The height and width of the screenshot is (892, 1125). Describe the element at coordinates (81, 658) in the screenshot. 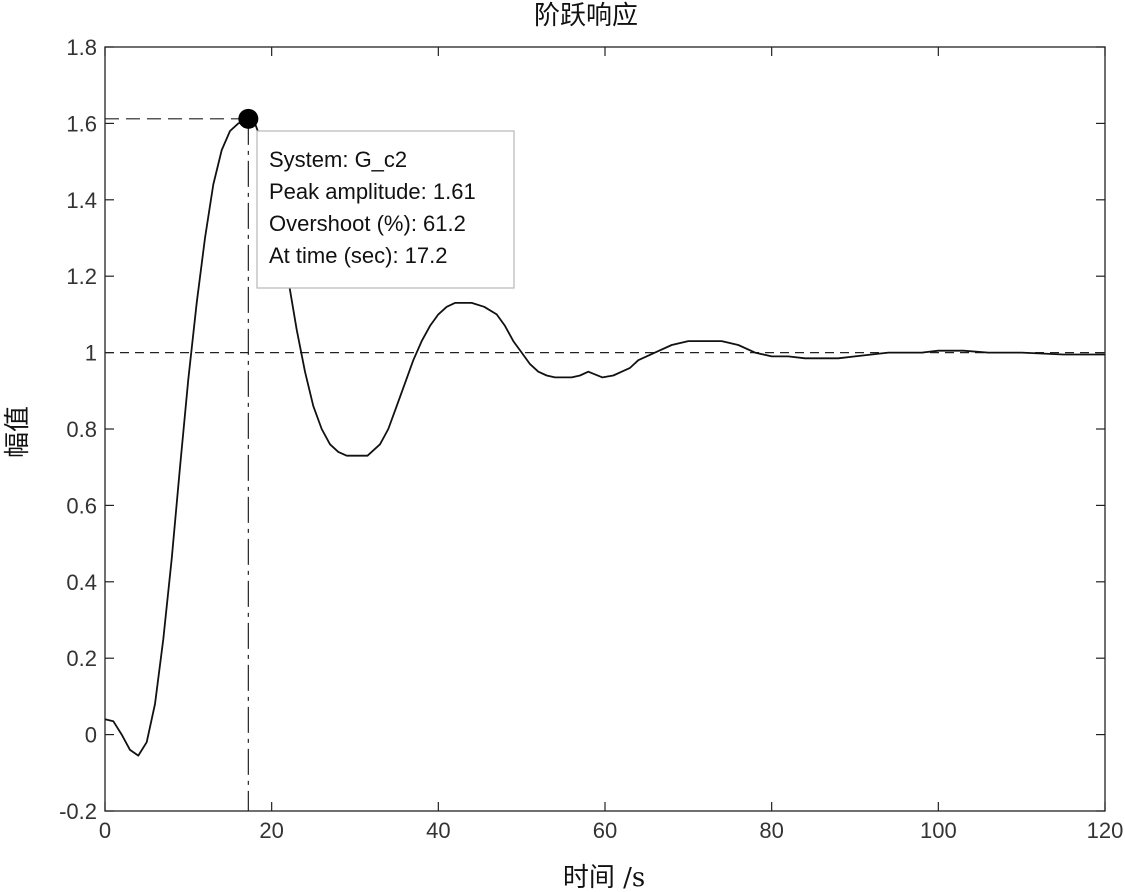

I see `y-tick-label: 0.2` at that location.